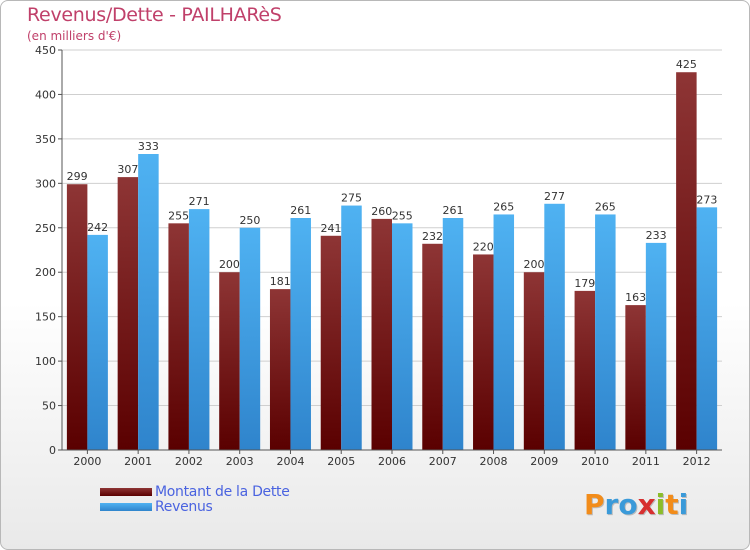 This screenshot has width=750, height=550. Describe the element at coordinates (77, 176) in the screenshot. I see `data-label-debt: 299` at that location.